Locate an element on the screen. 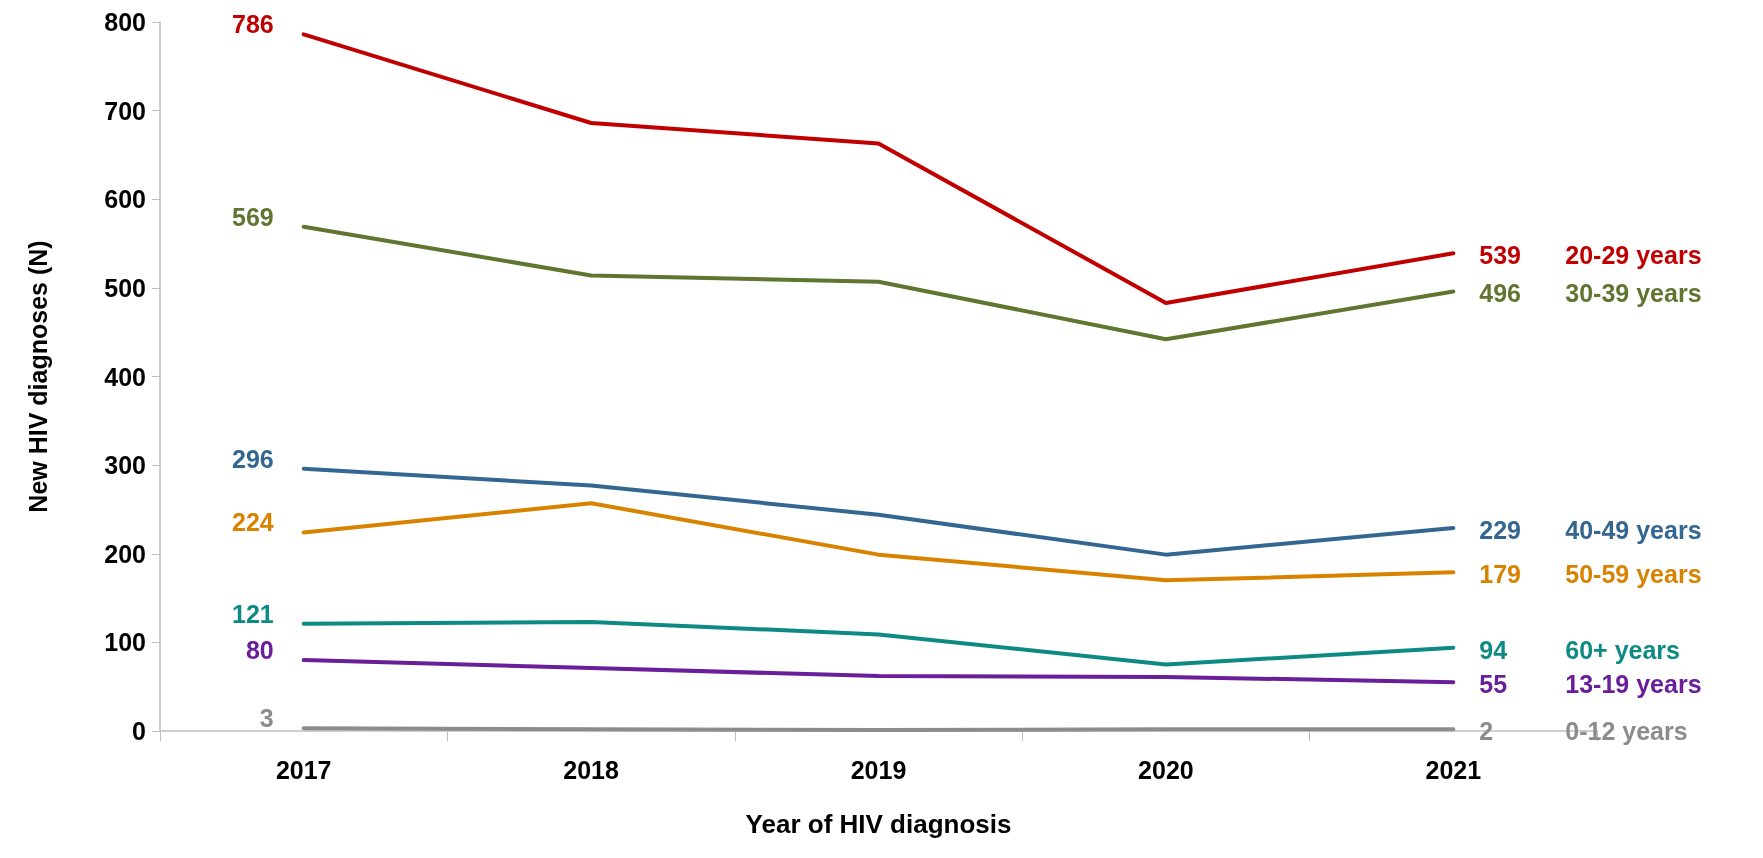 The image size is (1763, 858). x-tick-label: 2017 is located at coordinates (303, 769).